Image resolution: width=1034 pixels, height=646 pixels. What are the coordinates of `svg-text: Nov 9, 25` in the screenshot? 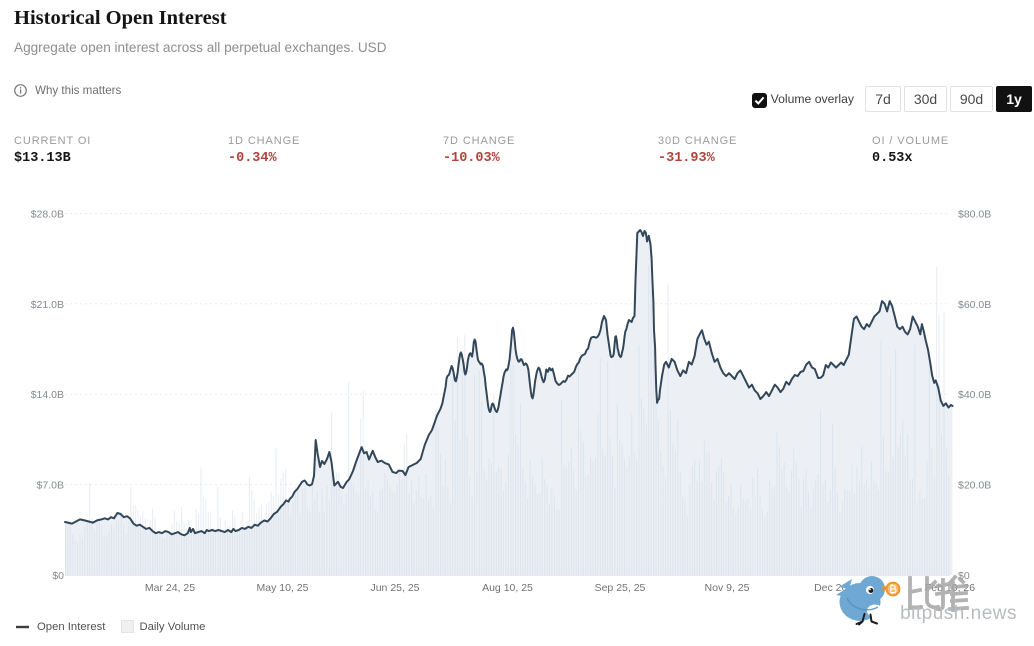 It's located at (727, 588).